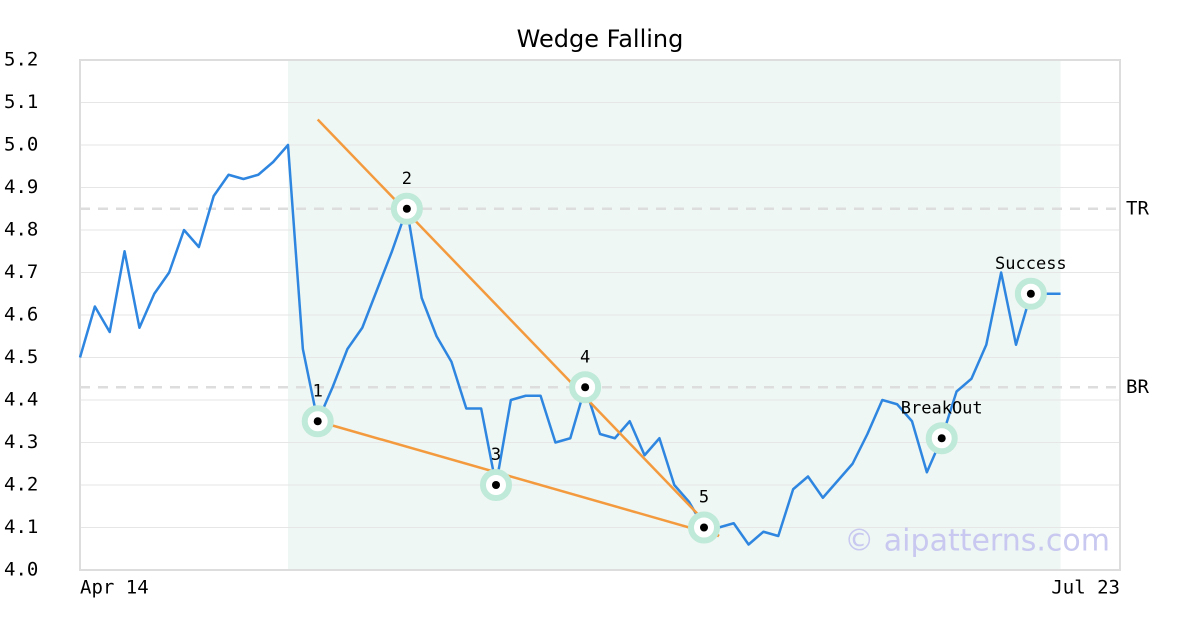 The image size is (1200, 630). I want to click on trend-line, so click(518, 479).